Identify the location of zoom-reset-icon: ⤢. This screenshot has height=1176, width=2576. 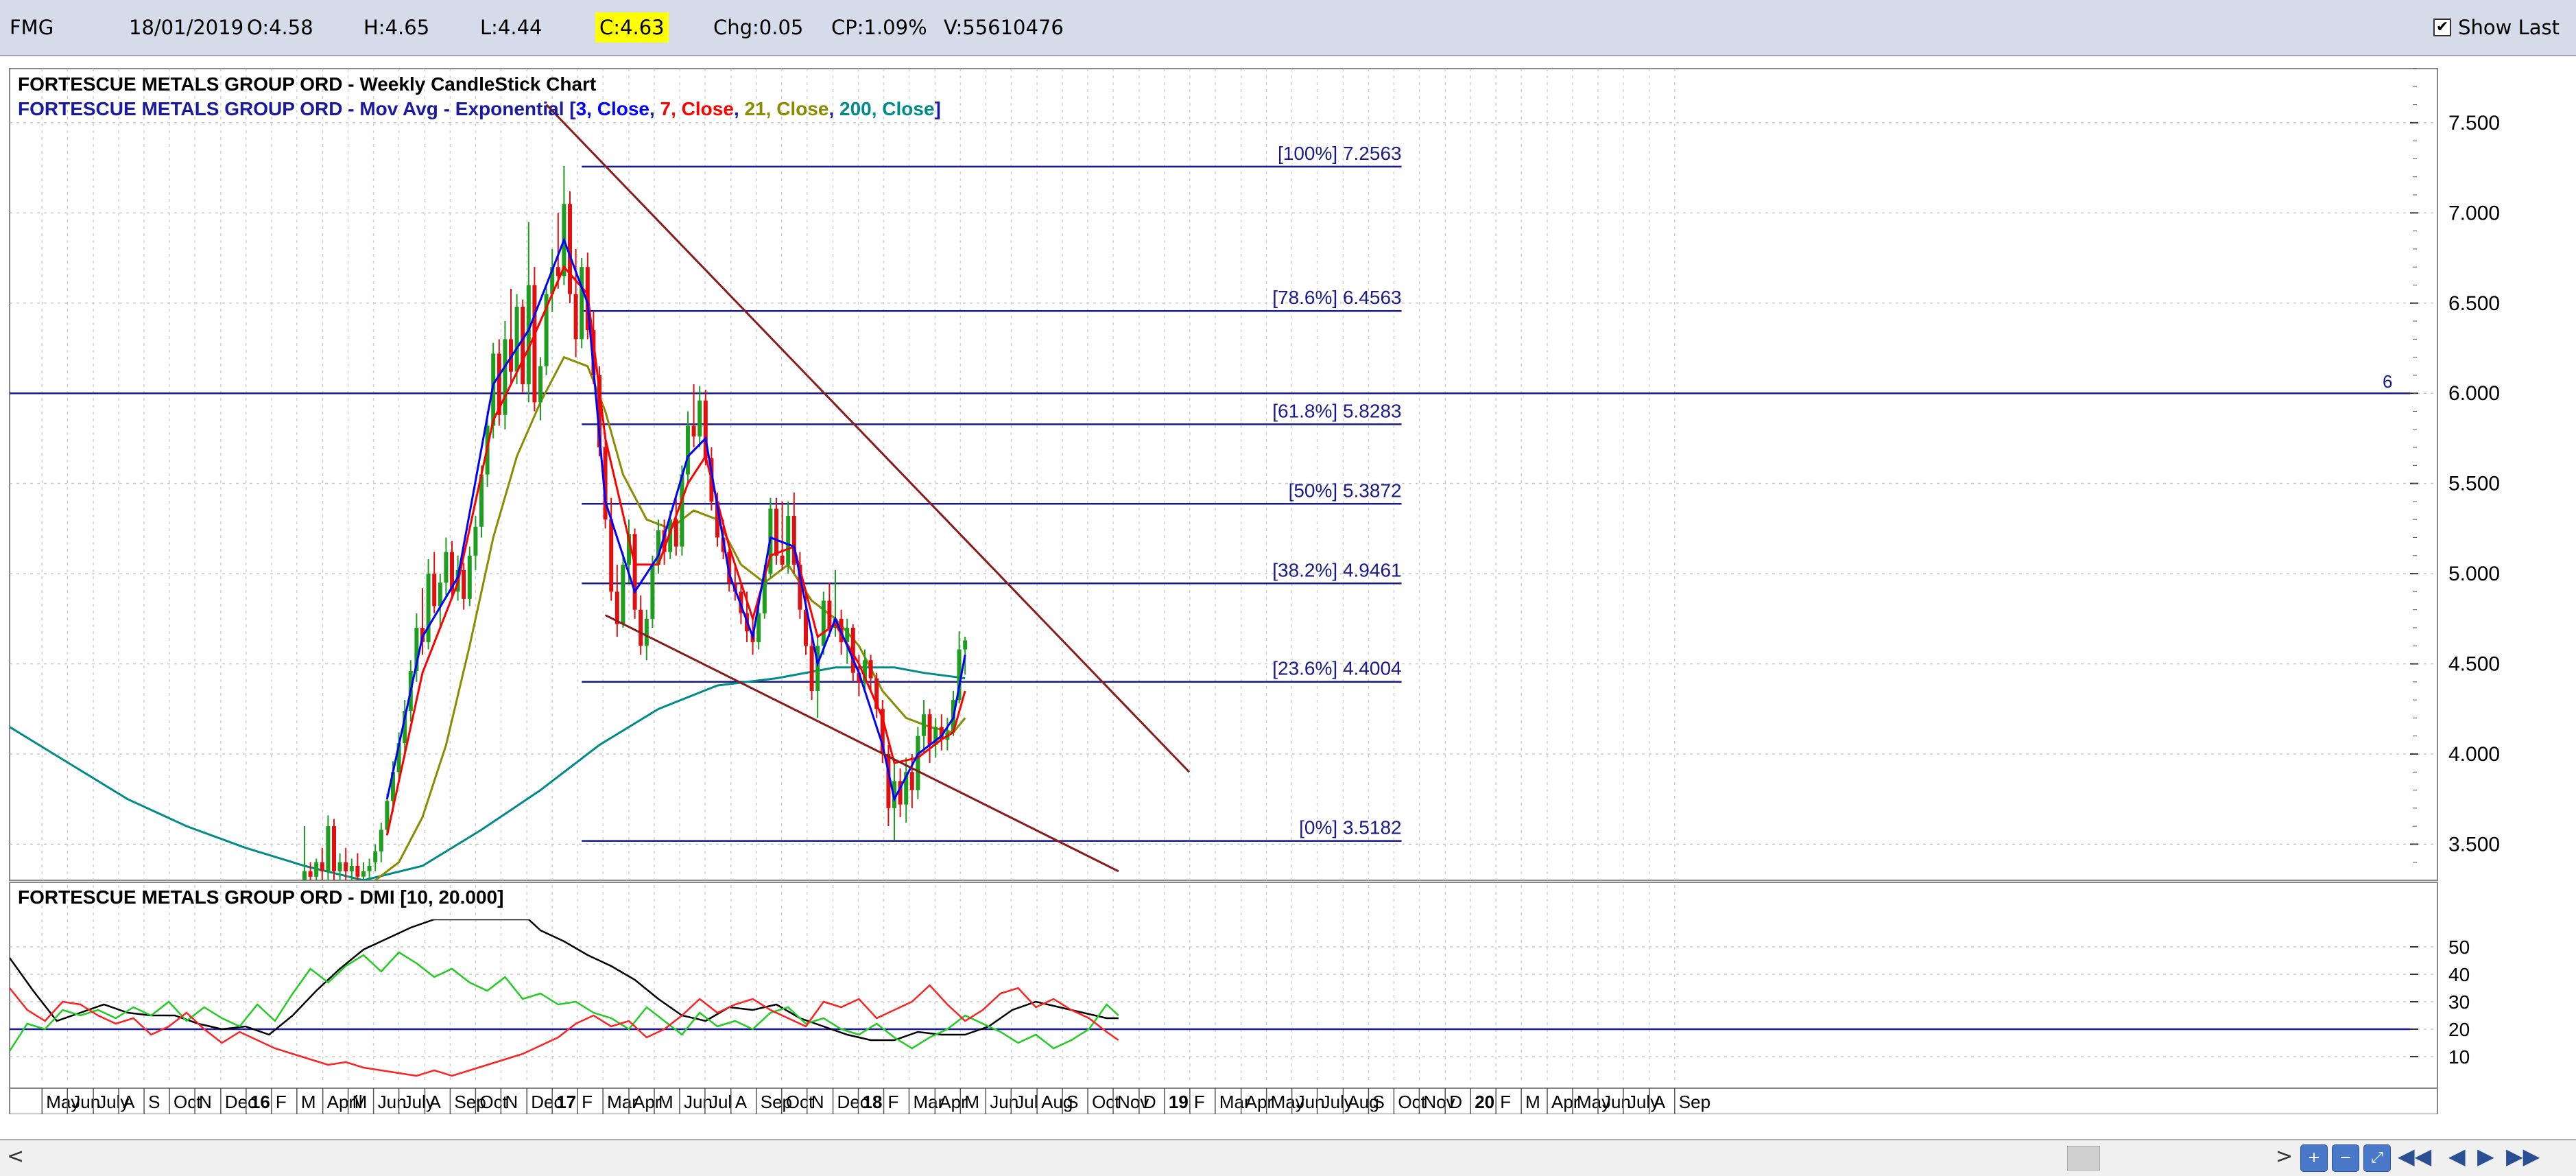
(2377, 1158).